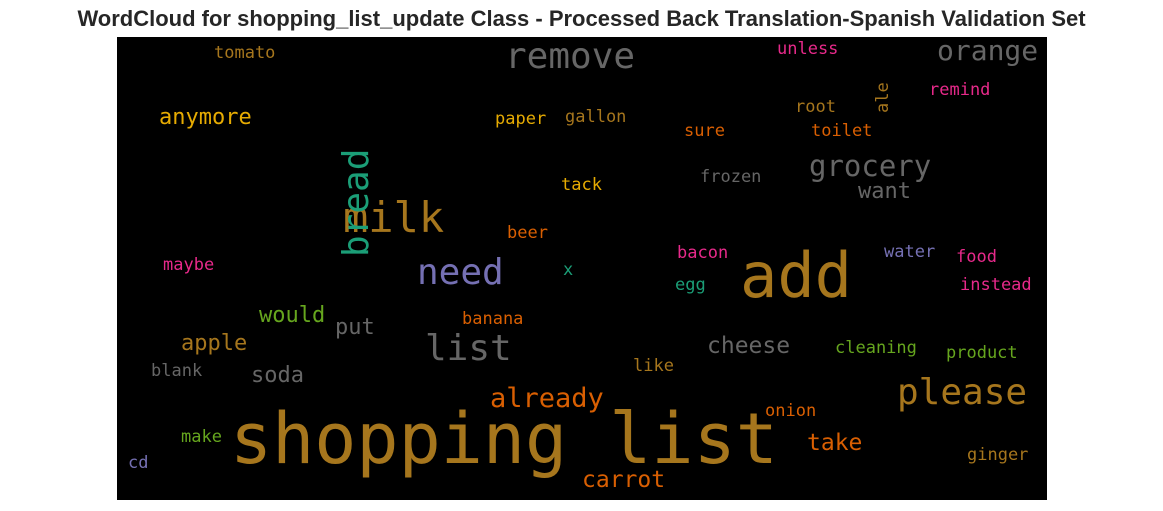  I want to click on word-take: take, so click(835, 443).